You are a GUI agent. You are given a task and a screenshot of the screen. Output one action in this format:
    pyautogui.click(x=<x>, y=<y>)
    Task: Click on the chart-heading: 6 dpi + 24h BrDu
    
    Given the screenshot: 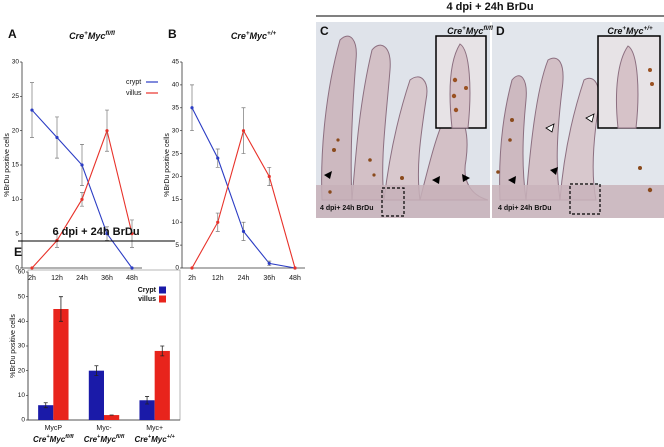 What is the action you would take?
    pyautogui.click(x=95, y=232)
    